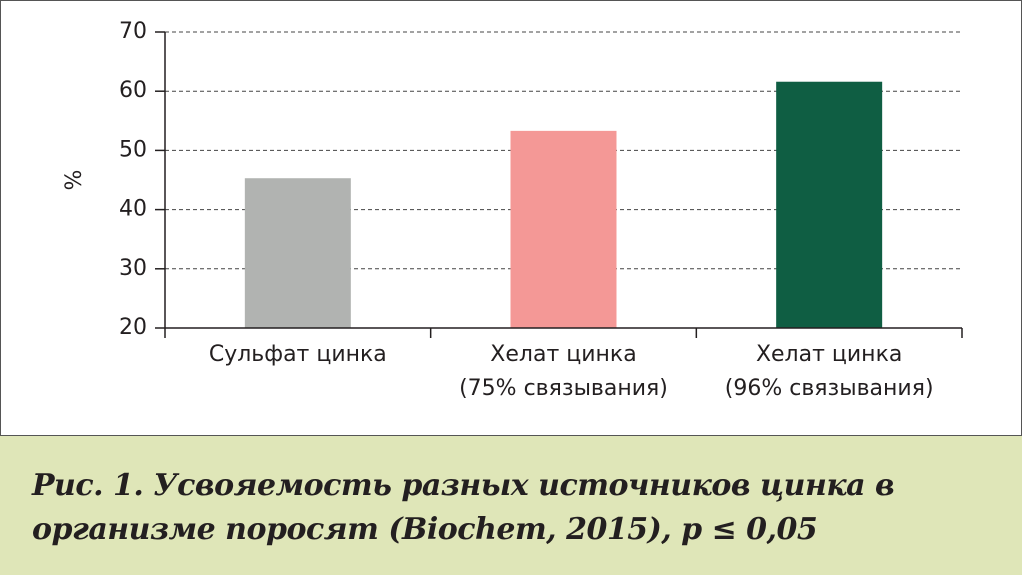 This screenshot has height=575, width=1024. I want to click on y-tick-label: 40, so click(133, 209).